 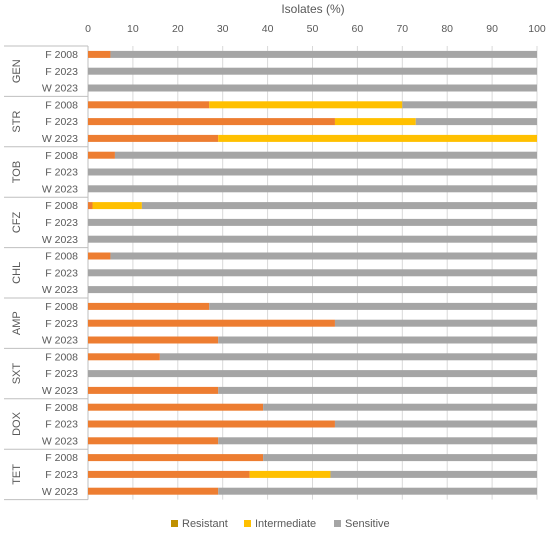 I want to click on bar-sensitive-tob-f-2008, so click(x=325, y=155).